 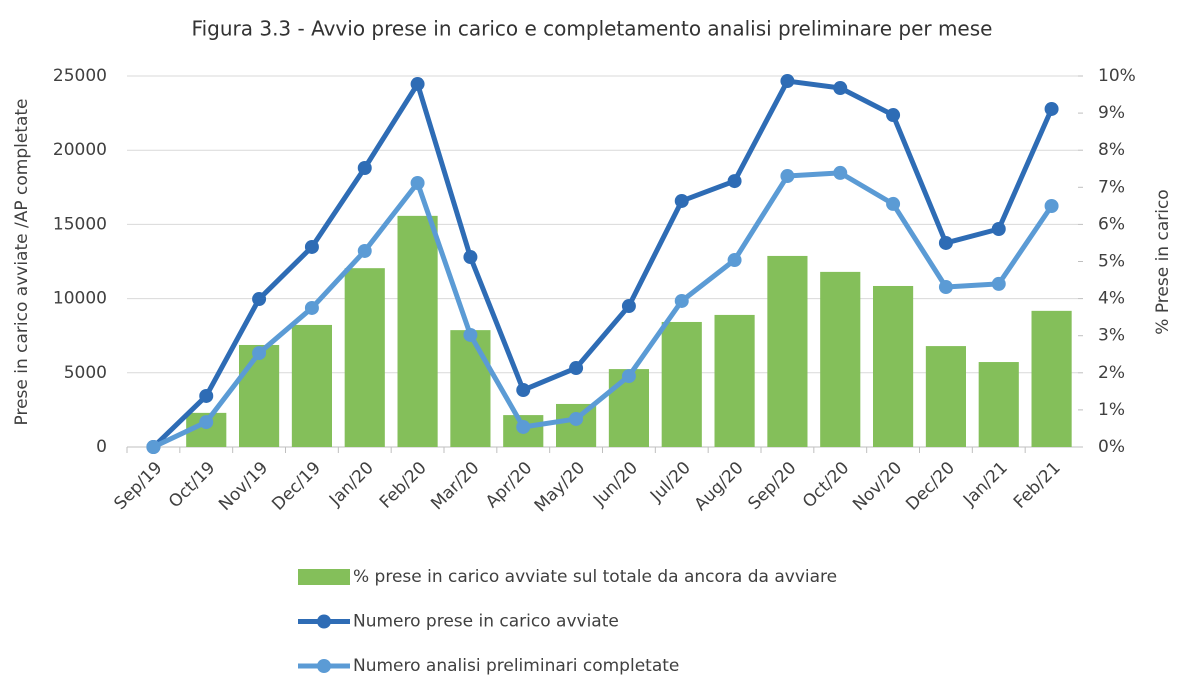 I want to click on y-tick-label: 20000, so click(x=80, y=150).